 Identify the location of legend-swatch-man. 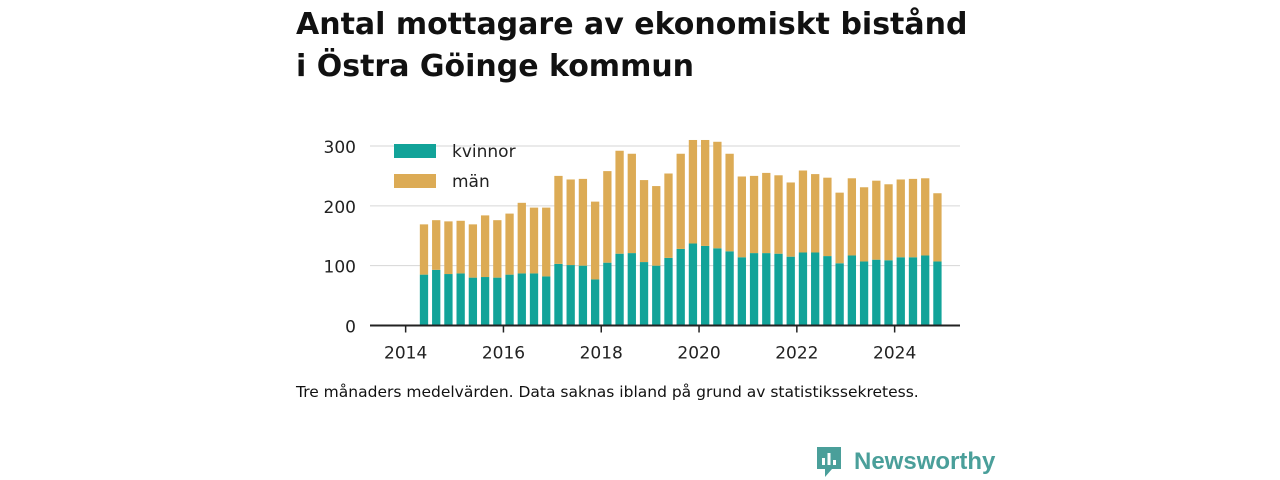
(415, 181).